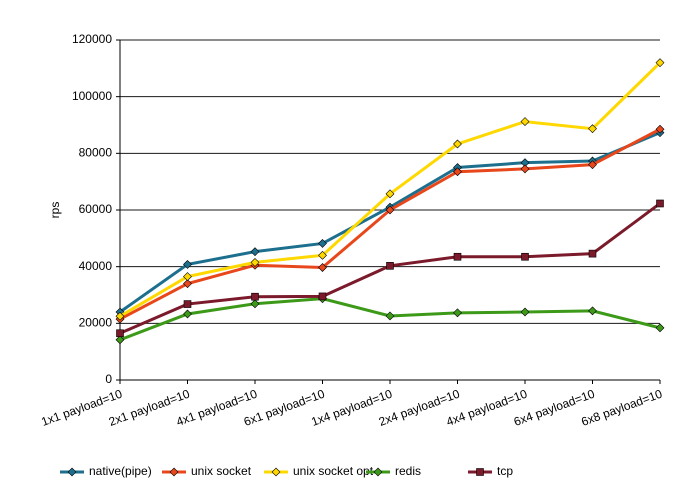 This screenshot has height=500, width=680. Describe the element at coordinates (96, 209) in the screenshot. I see `y-tick-label: 60000` at that location.